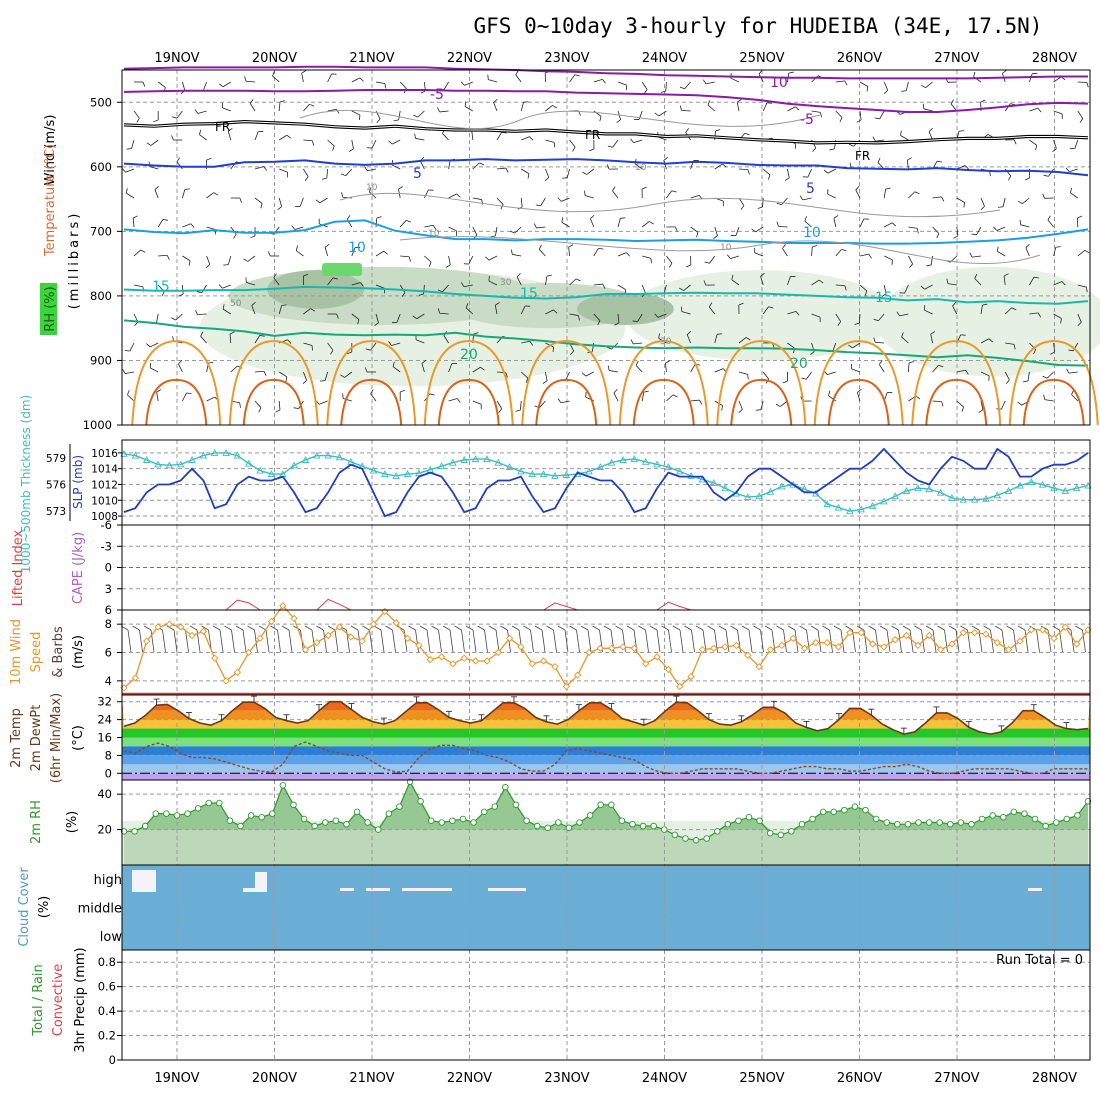  Describe the element at coordinates (437, 95) in the screenshot. I see `isotherm-label-m5: -5` at that location.